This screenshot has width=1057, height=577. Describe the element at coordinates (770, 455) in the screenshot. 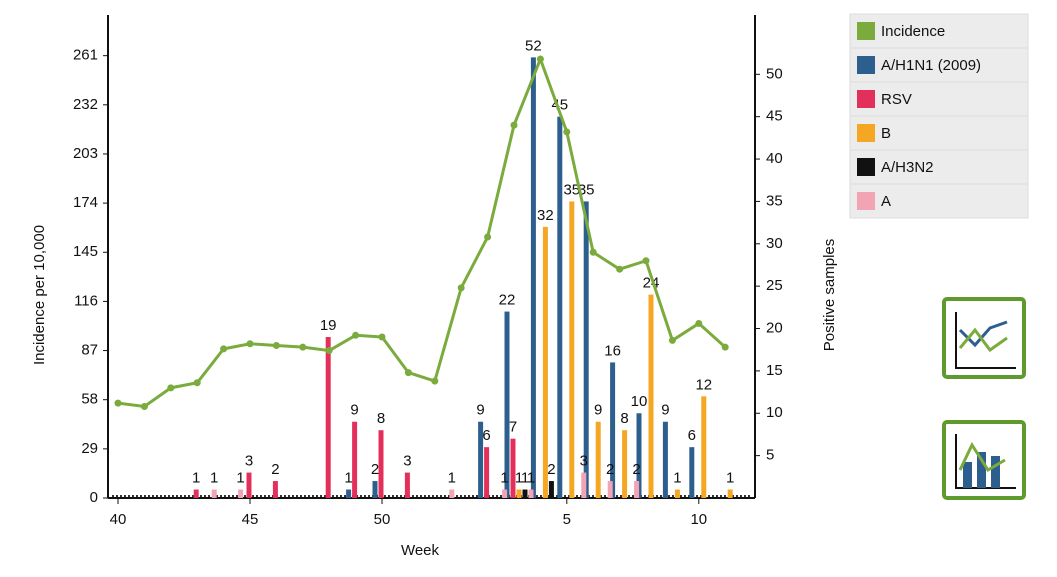

I see `y2-tick-label: 5` at that location.